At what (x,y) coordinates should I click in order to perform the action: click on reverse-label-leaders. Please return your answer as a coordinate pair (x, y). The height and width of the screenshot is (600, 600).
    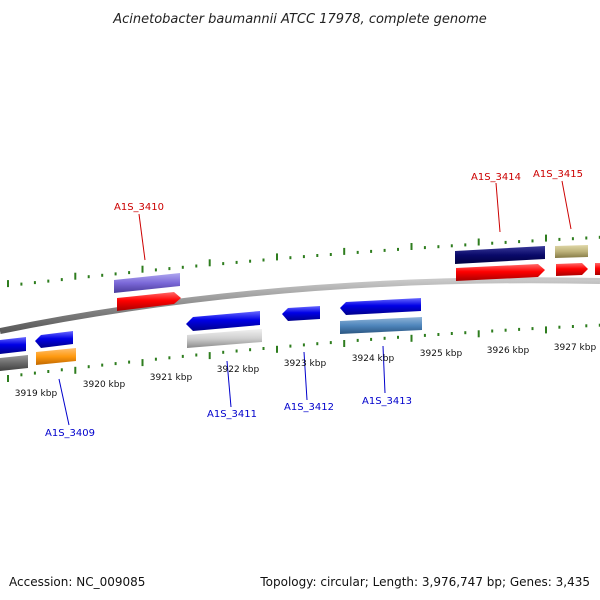
    Looking at the image, I should click on (222, 385).